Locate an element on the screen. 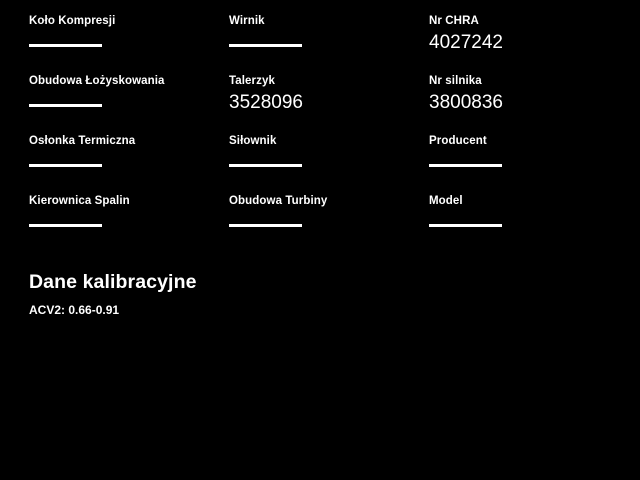 This screenshot has width=640, height=480. spec-label: Koło Kompresji is located at coordinates (72, 21).